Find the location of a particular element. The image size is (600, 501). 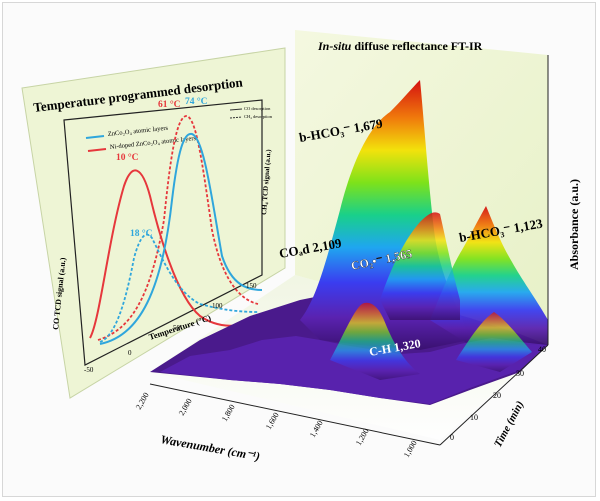

curve-zncoo-co is located at coordinates (181, 238).